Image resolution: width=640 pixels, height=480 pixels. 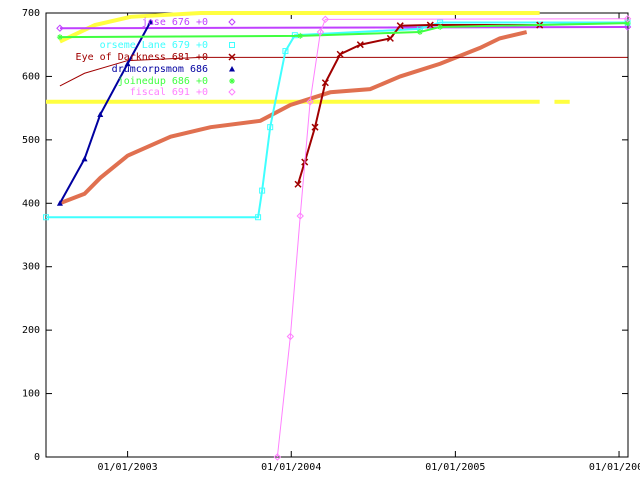 I want to click on legend-label: fiscal 691 +0, so click(x=169, y=92).